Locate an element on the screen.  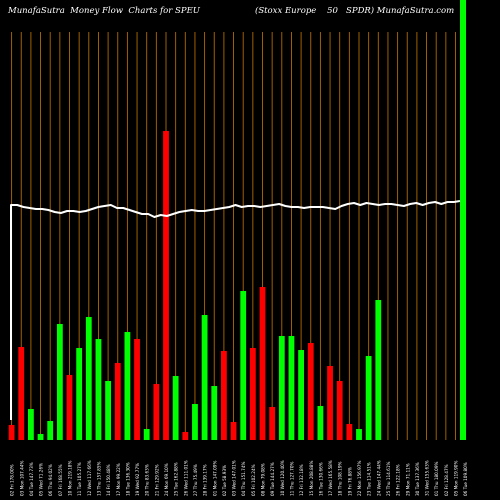
x-tick-label: 11 Tue 105.27% is located at coordinates (79, 479).